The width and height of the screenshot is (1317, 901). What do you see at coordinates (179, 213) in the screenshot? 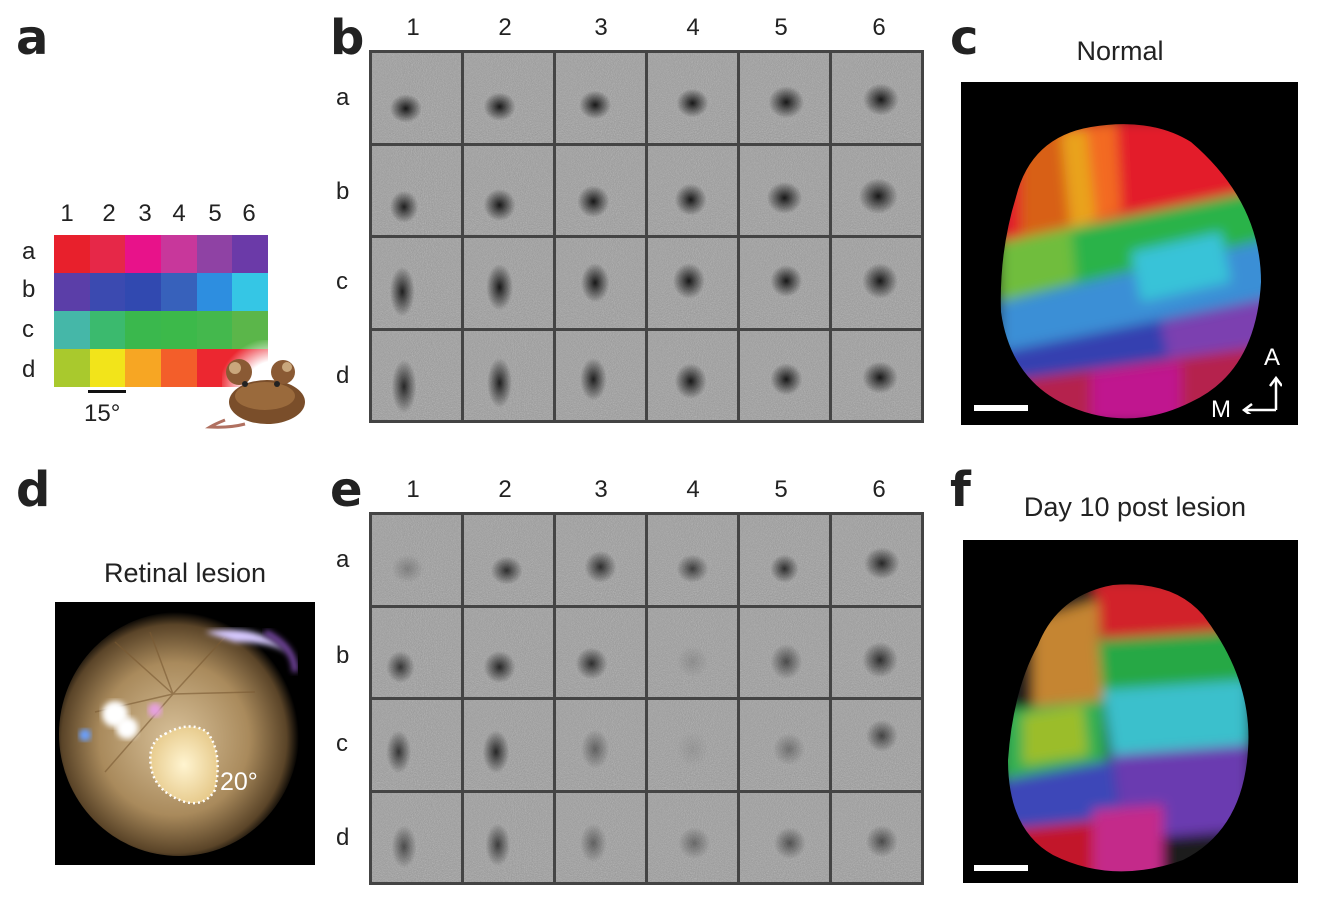
I see `a-col-label: 4` at bounding box center [179, 213].